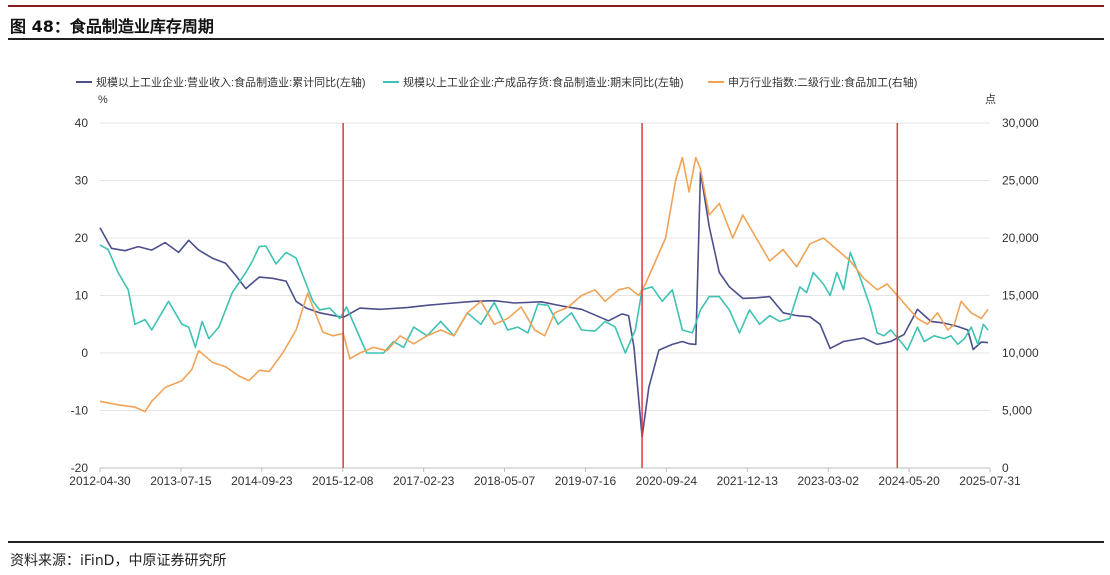 The width and height of the screenshot is (1110, 575). Describe the element at coordinates (80, 468) in the screenshot. I see `left-tick-label: -20` at that location.